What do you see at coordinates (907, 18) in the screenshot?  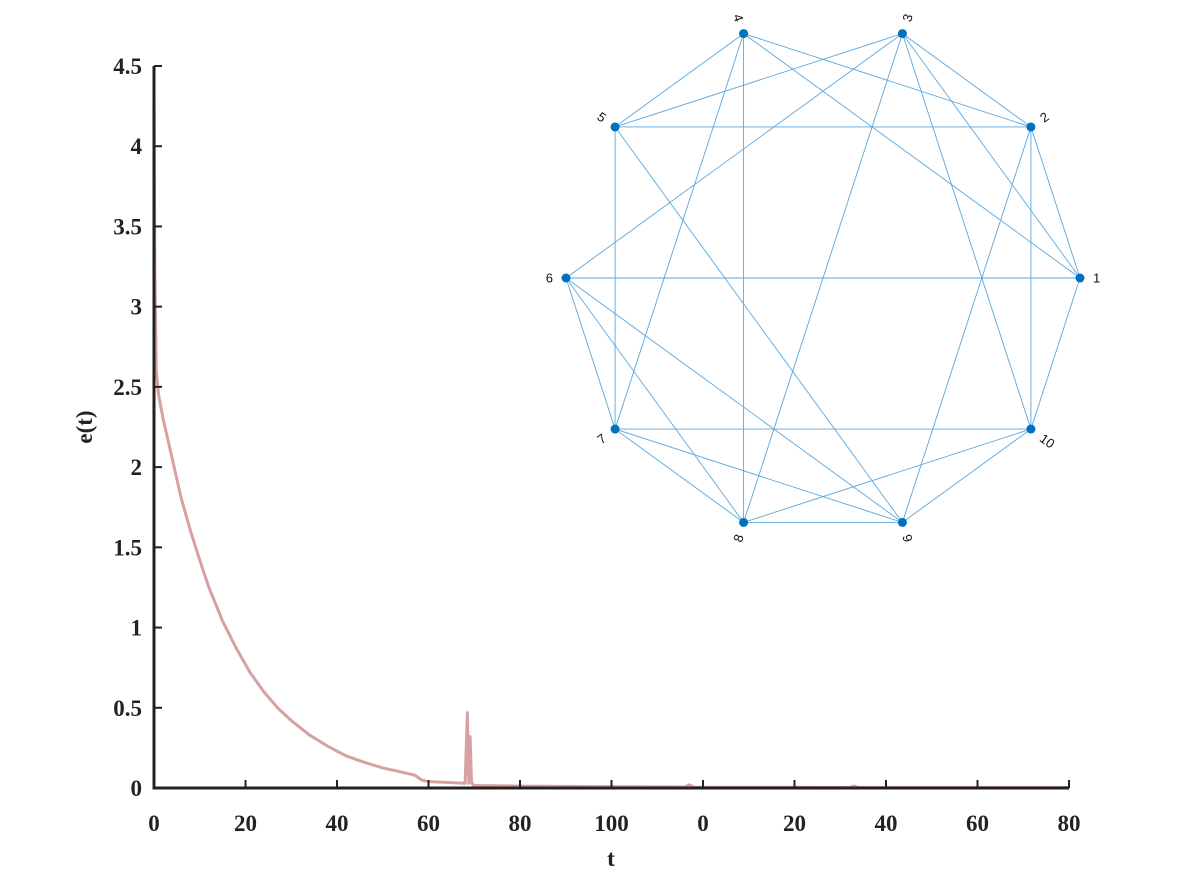 I see `node-label: 3` at bounding box center [907, 18].